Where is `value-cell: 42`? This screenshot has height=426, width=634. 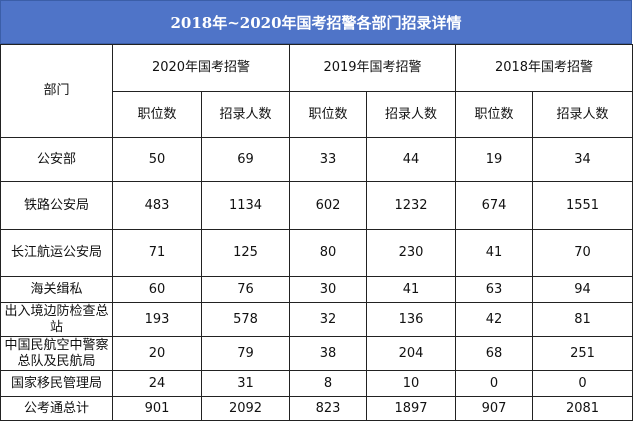 value-cell: 42 is located at coordinates (494, 319).